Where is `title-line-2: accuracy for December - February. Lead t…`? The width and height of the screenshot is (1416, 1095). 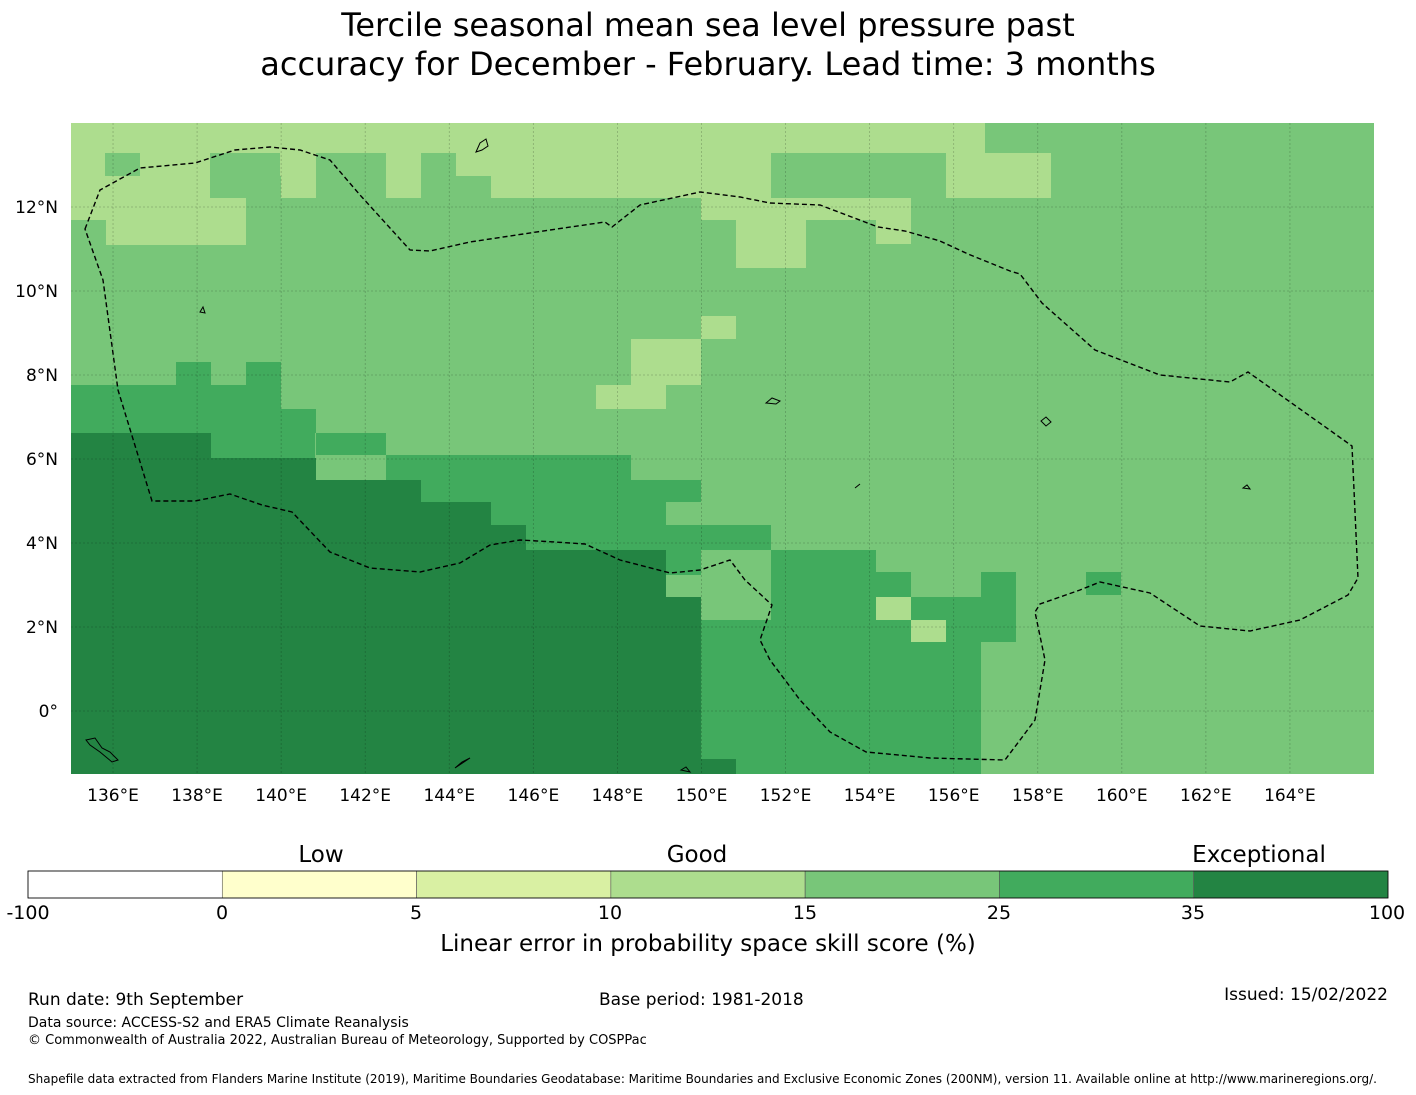 title-line-2: accuracy for December - February. Lead t… is located at coordinates (708, 64).